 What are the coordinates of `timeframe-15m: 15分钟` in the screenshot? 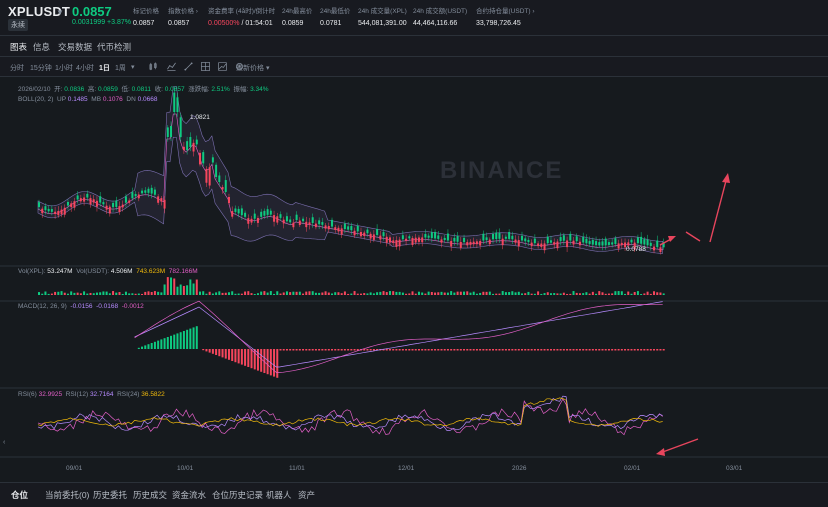 It's located at (41, 68).